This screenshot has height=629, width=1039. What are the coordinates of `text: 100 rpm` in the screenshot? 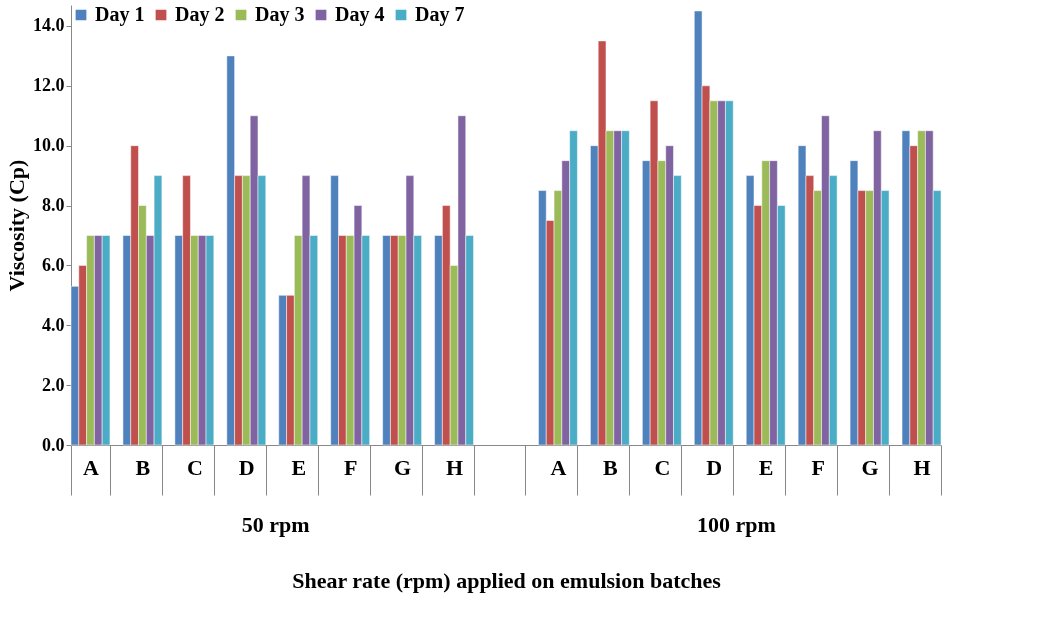 It's located at (736, 524).